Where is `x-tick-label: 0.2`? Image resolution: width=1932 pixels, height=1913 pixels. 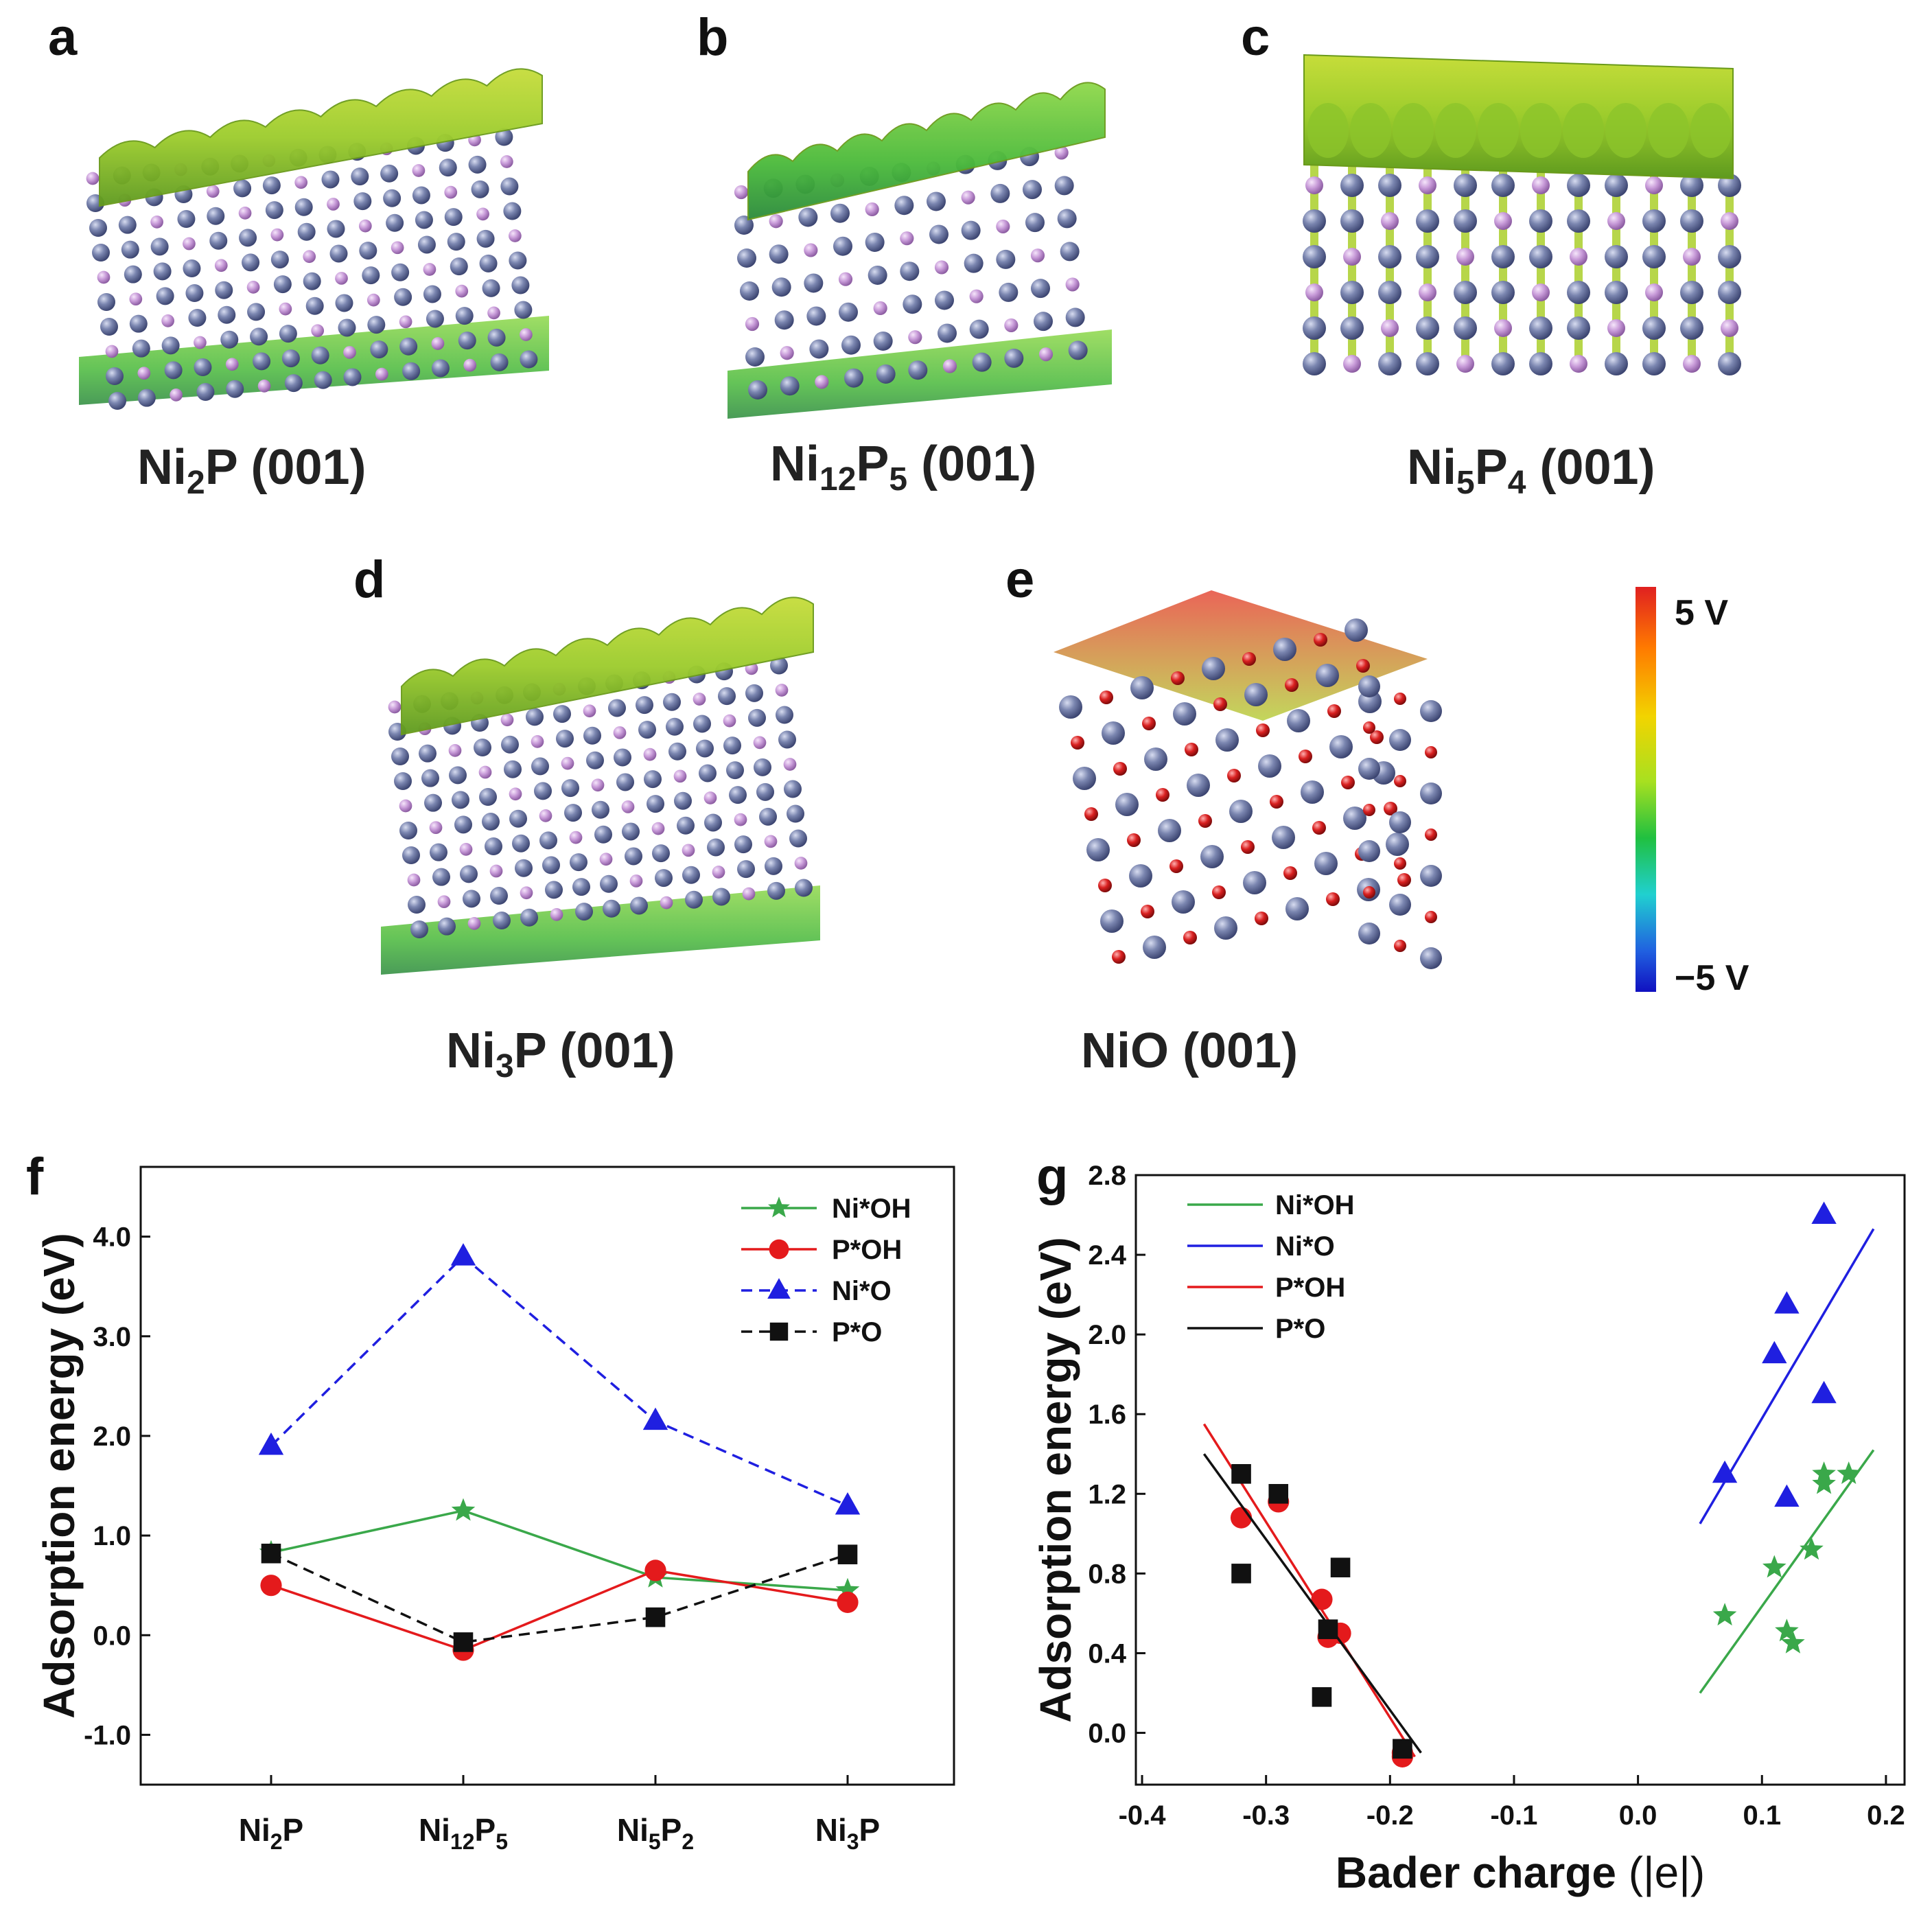
x-tick-label: 0.2 is located at coordinates (1886, 1815).